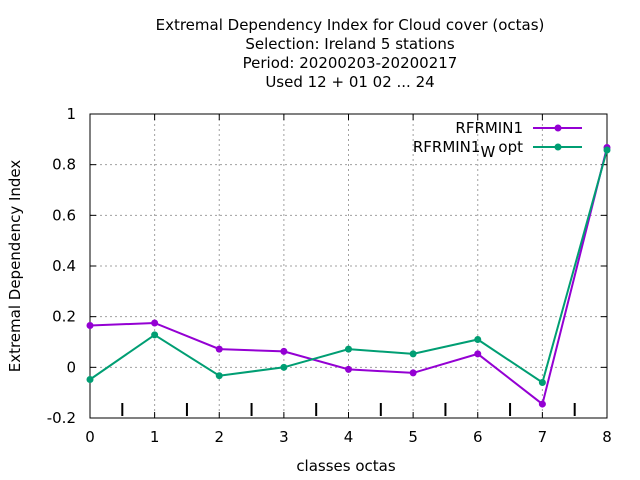 This screenshot has height=480, width=640. I want to click on title-line-3: Period: 20200203-20200217, so click(350, 63).